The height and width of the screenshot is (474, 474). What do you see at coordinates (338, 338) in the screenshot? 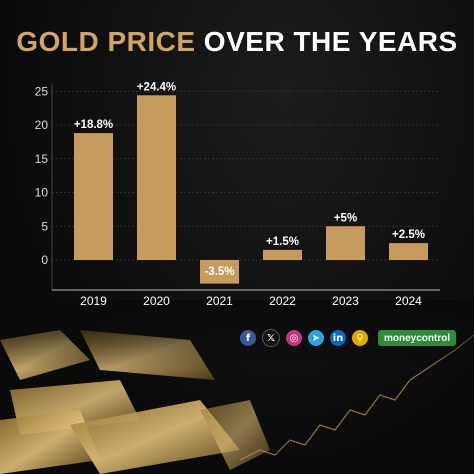
I see `linkedin-icon: in` at bounding box center [338, 338].